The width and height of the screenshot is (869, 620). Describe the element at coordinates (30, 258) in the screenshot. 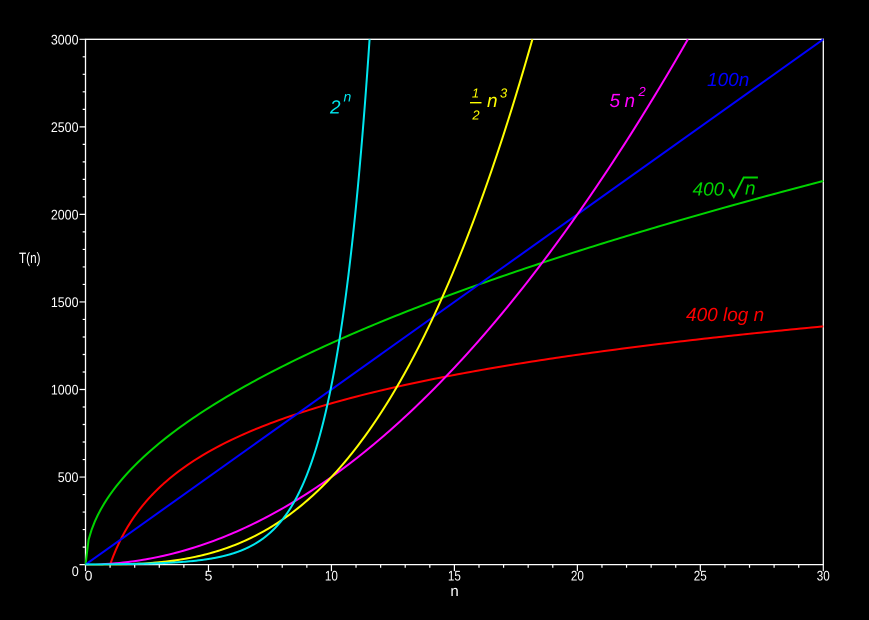

I see `svg-text: T(n)` at that location.